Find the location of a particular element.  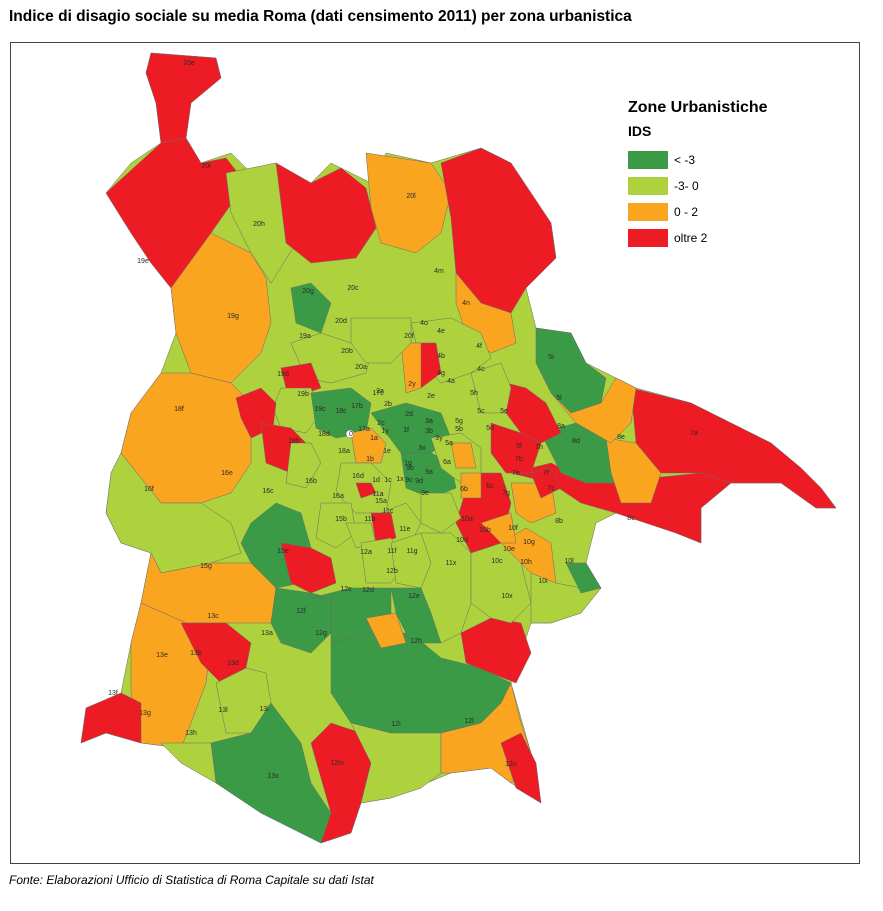

zone-label: 2d is located at coordinates (409, 414).